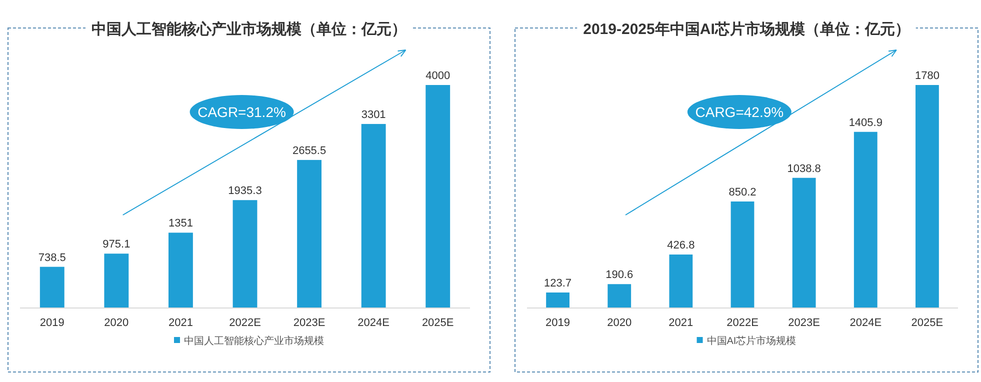  What do you see at coordinates (746, 29) in the screenshot?
I see `chart-title: 2019-2025年中国AI芯片市场规模（单位：亿元）` at bounding box center [746, 29].